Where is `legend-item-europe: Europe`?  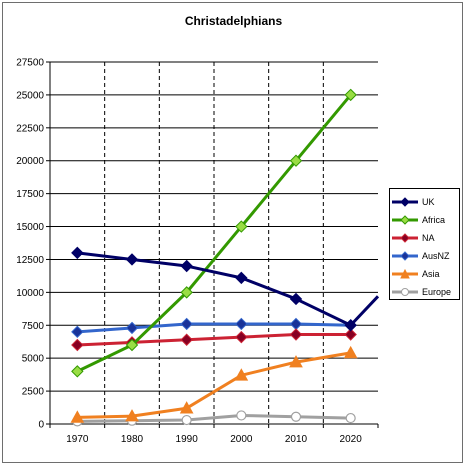 legend-item-europe: Europe is located at coordinates (425, 292).